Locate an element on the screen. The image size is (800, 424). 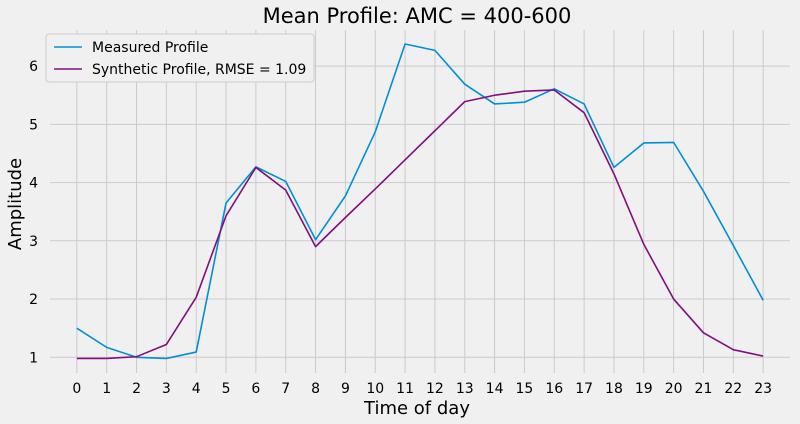
x-tick-label: 9 is located at coordinates (345, 389).